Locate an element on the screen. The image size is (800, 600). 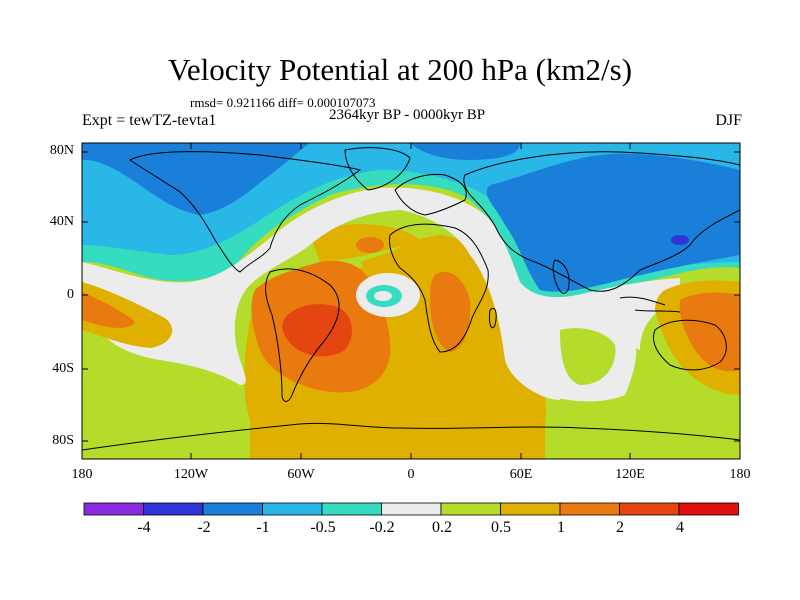
lon-label-0: 0 is located at coordinates (411, 474).